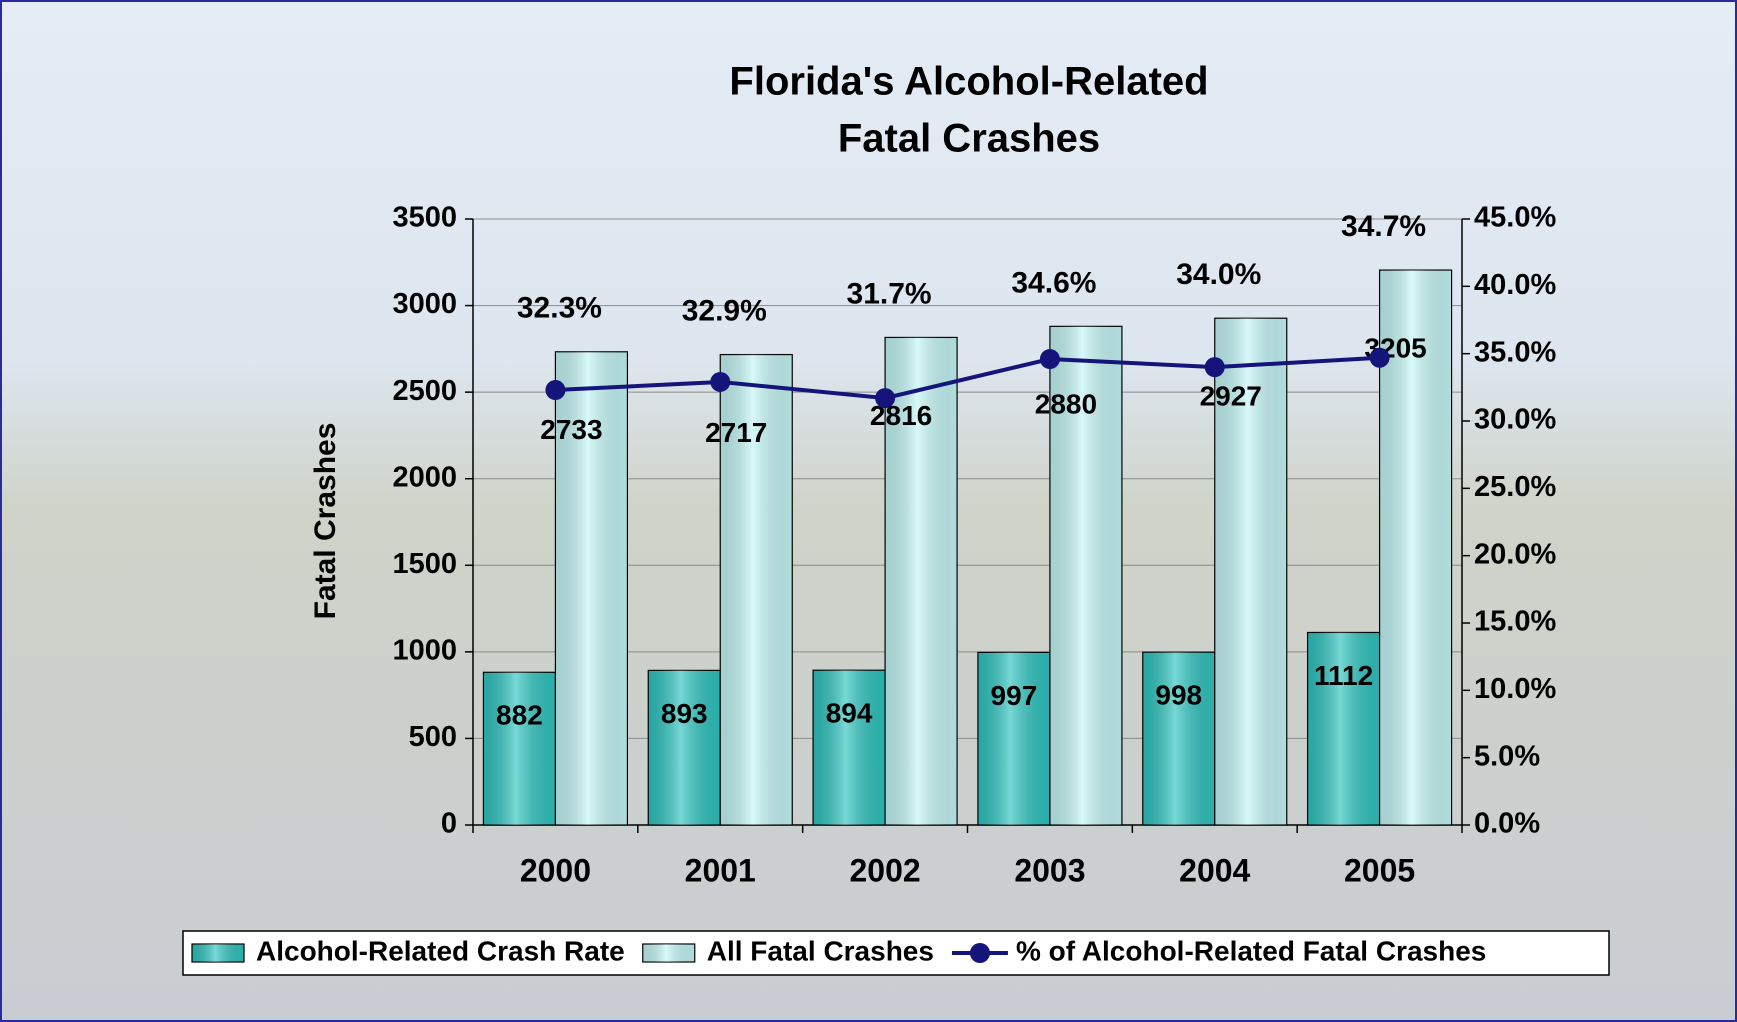 This screenshot has width=1737, height=1022. I want to click on data-label: 2717, so click(736, 432).